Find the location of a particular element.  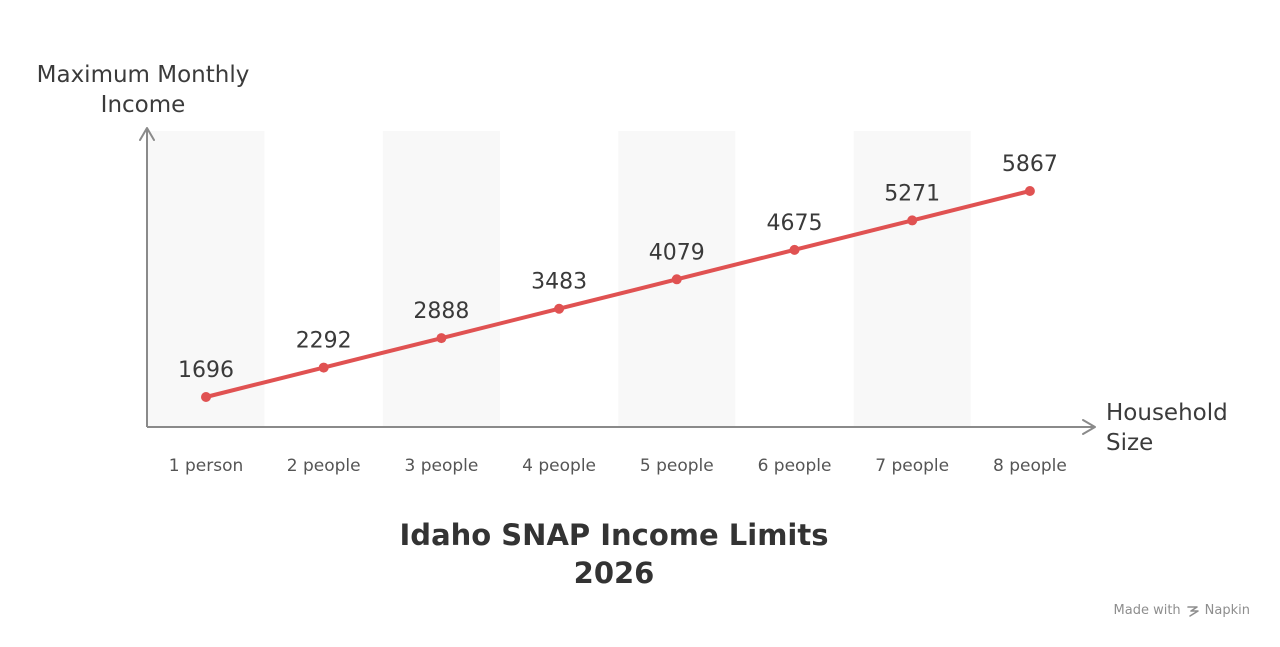

x-tick-label: 7 people is located at coordinates (912, 466).